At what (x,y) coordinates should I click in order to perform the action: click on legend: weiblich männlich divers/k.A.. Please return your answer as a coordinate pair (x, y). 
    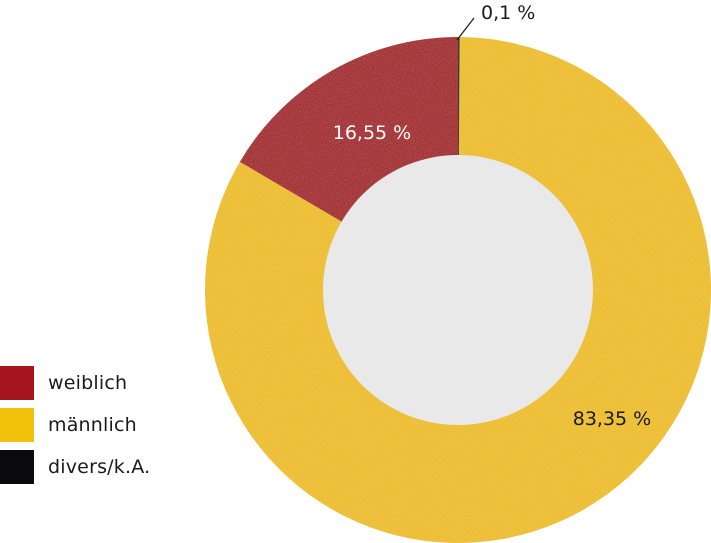
    Looking at the image, I should click on (75, 425).